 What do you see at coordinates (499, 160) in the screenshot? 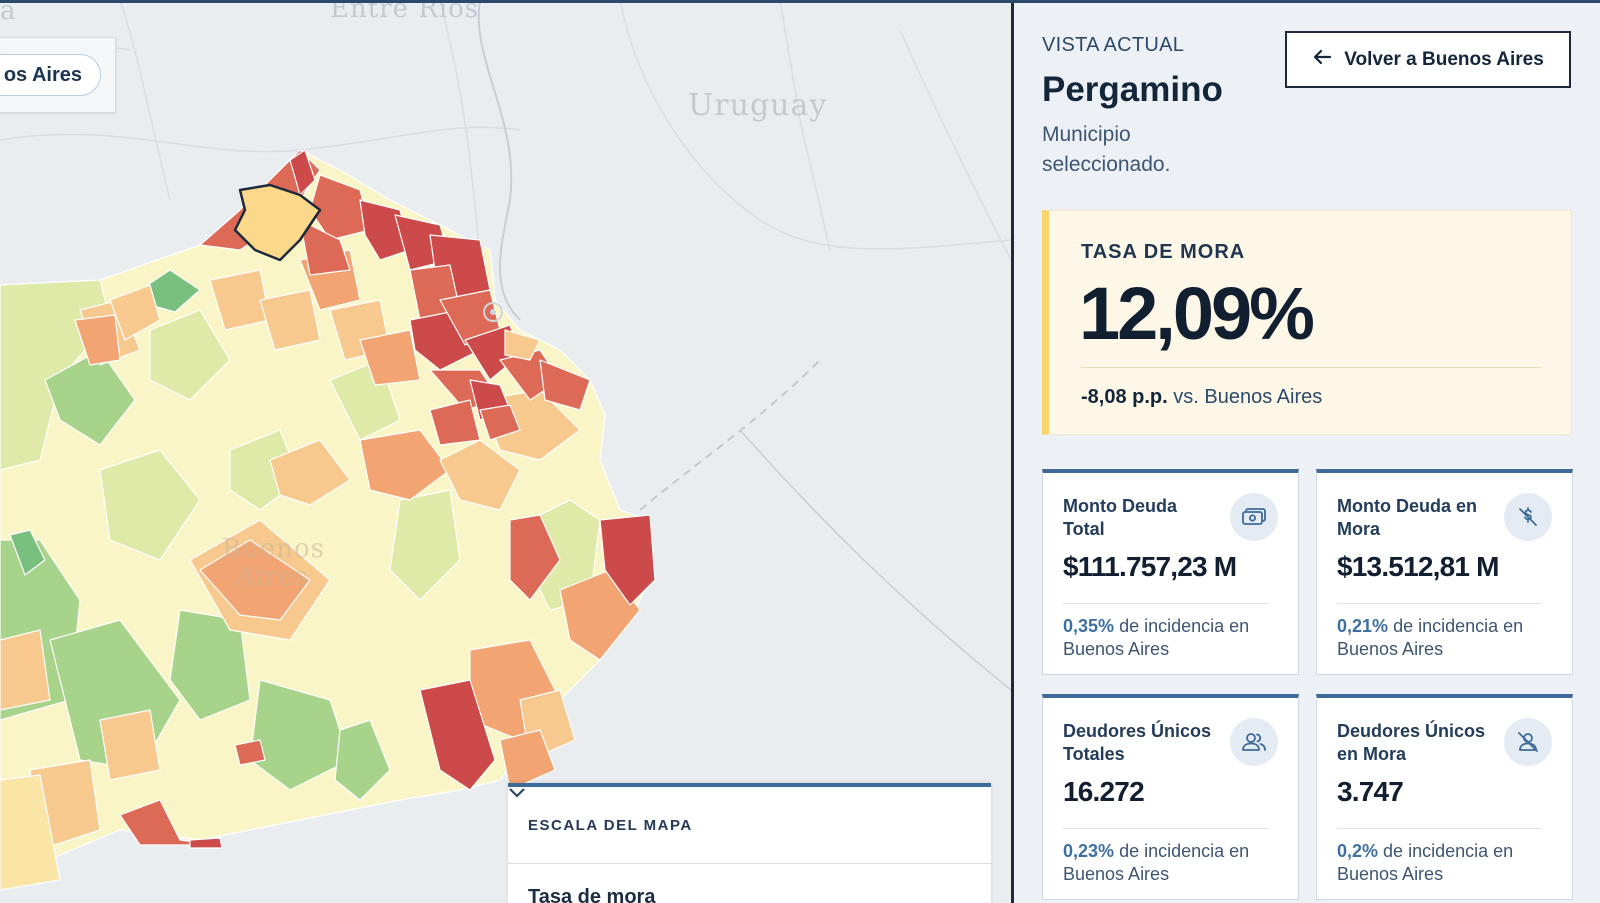
I see `river-coast` at bounding box center [499, 160].